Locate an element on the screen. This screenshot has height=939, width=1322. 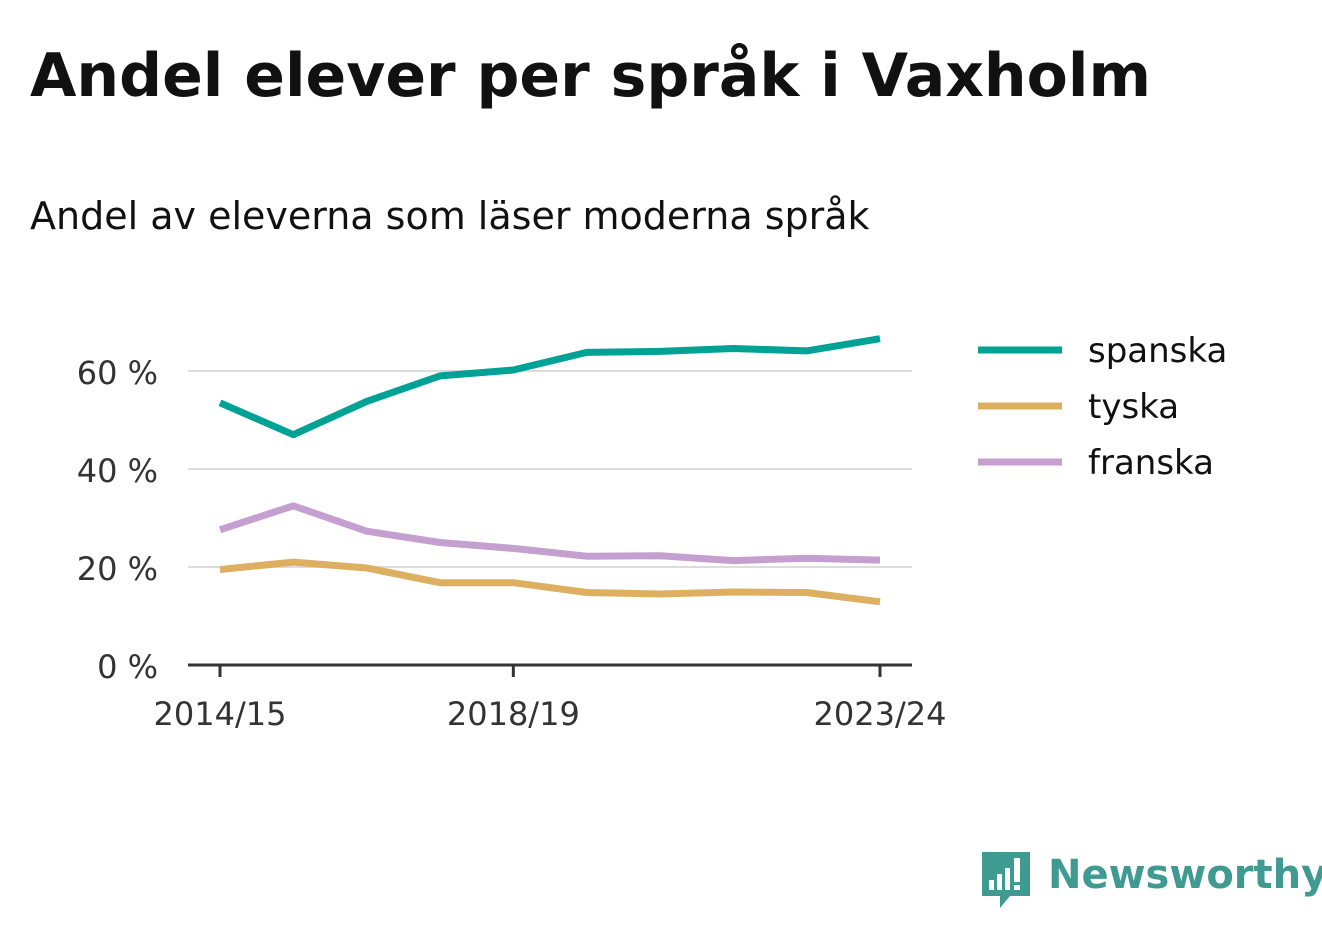
series-line-tyska is located at coordinates (550, 582).